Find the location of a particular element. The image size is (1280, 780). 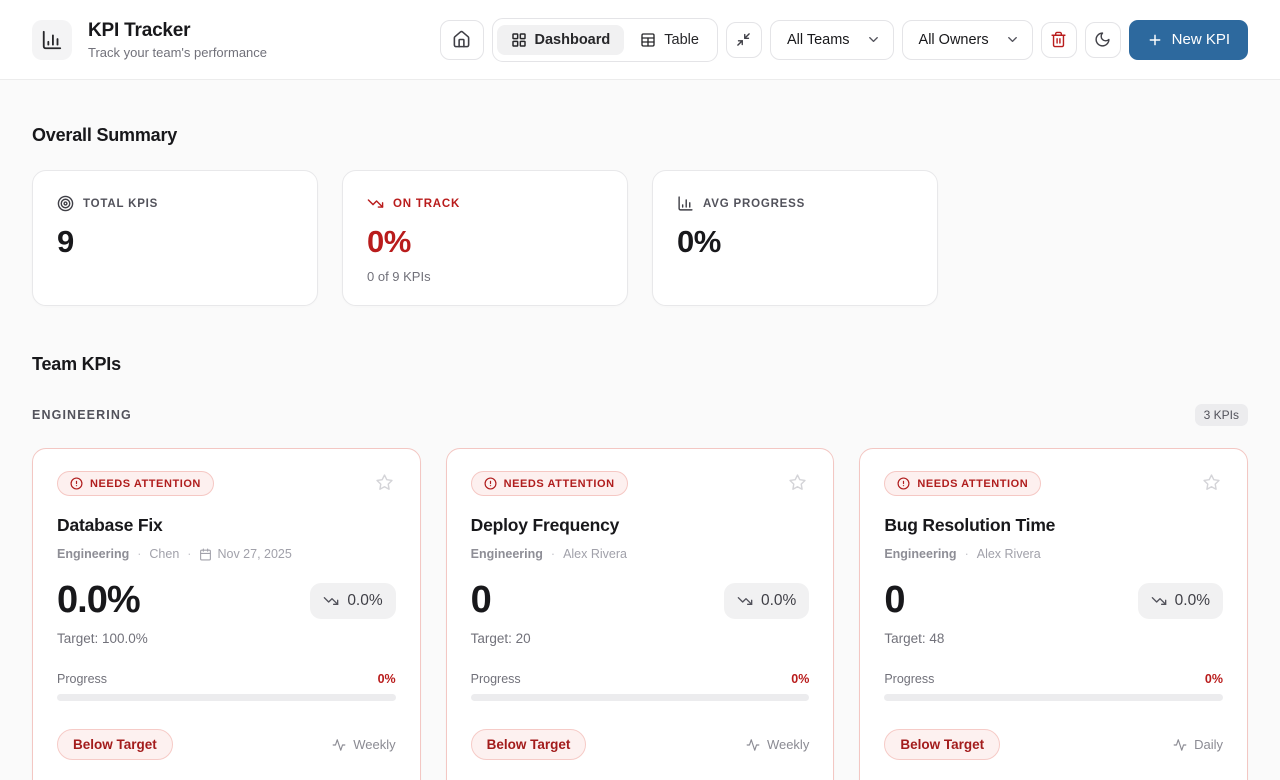

home-icon is located at coordinates (461, 39).